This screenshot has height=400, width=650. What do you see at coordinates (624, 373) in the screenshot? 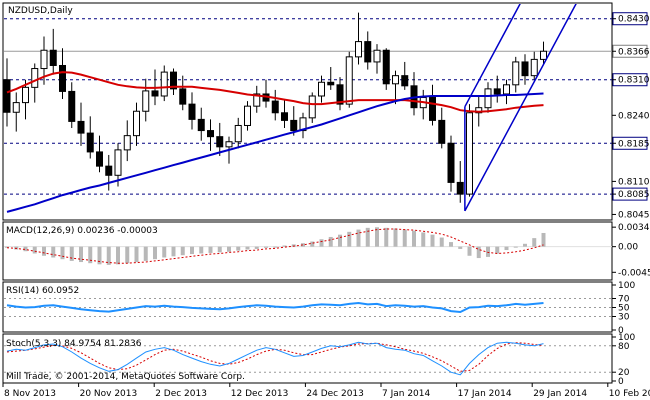
I see `stoch-y-tick-label: 20` at bounding box center [624, 373].